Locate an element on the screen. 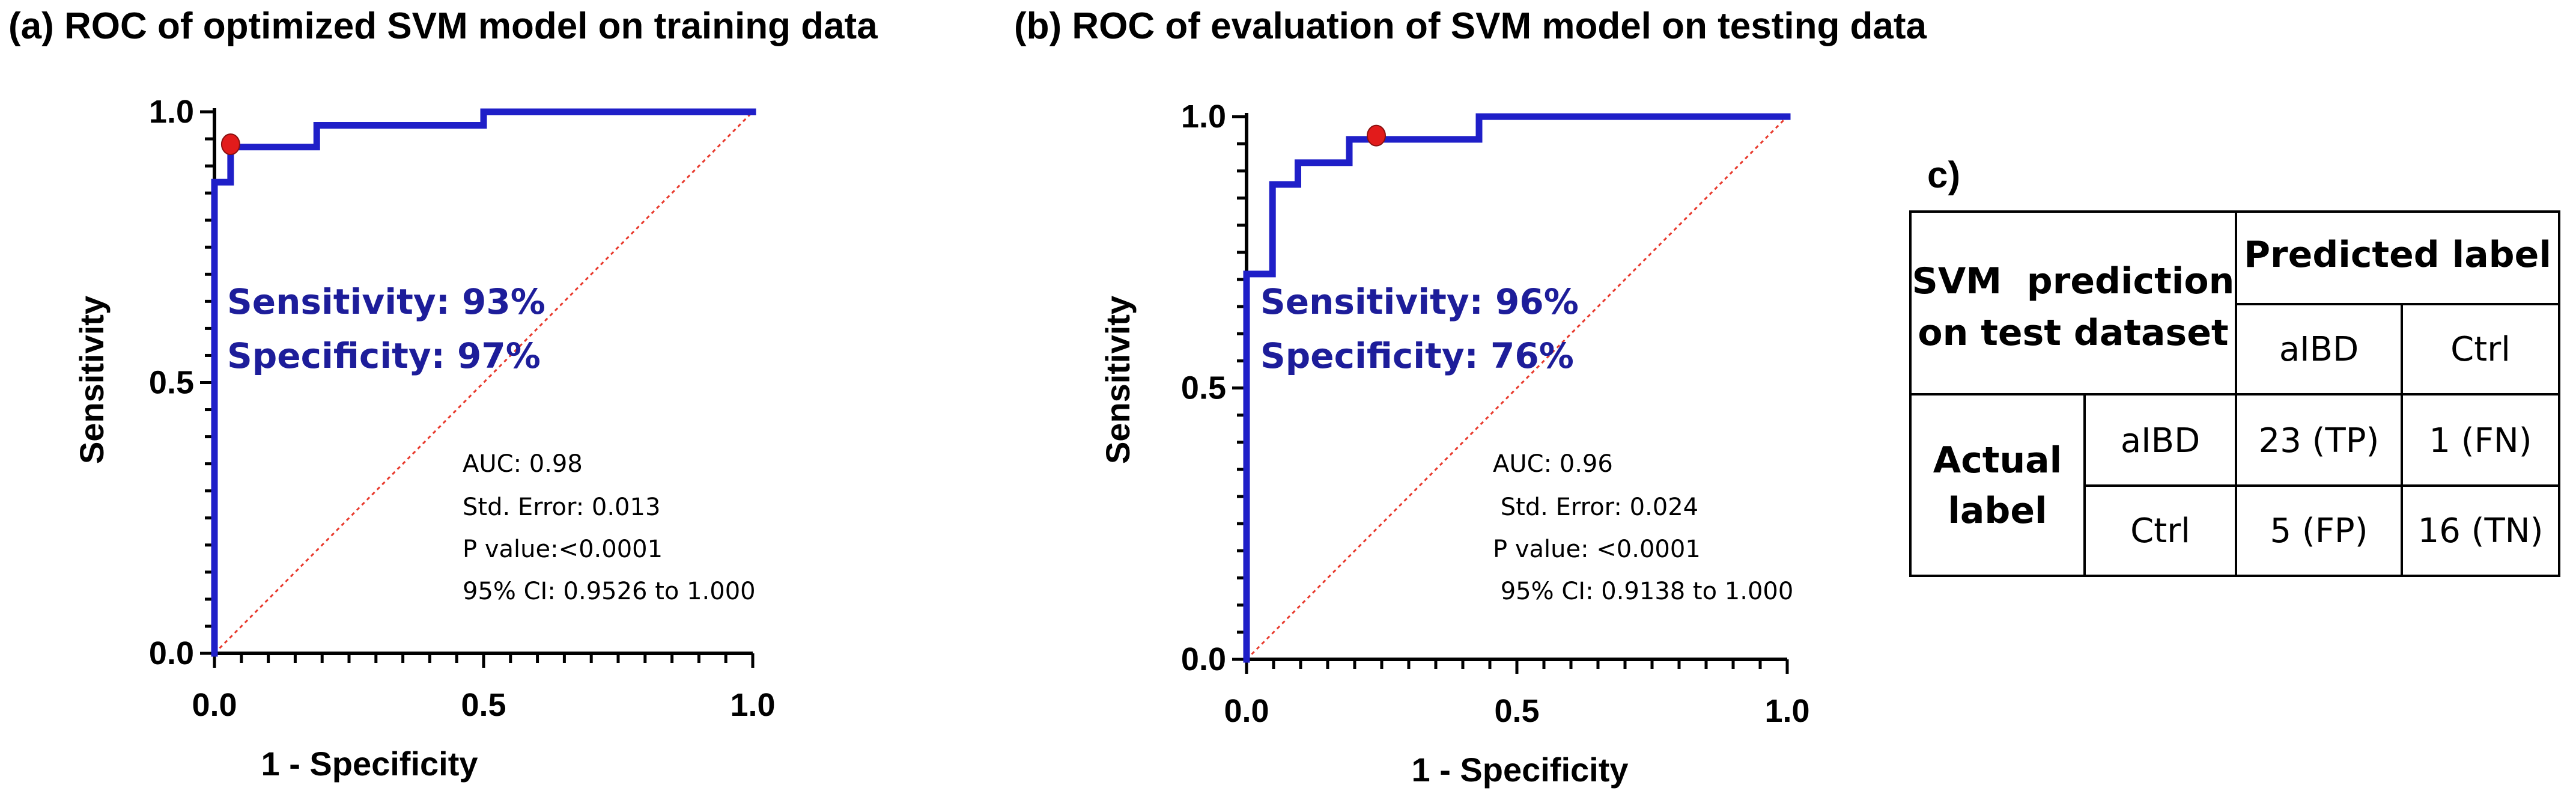 This screenshot has width=2576, height=800. table-predicted-class-ctrl: Ctrl is located at coordinates (2480, 349).